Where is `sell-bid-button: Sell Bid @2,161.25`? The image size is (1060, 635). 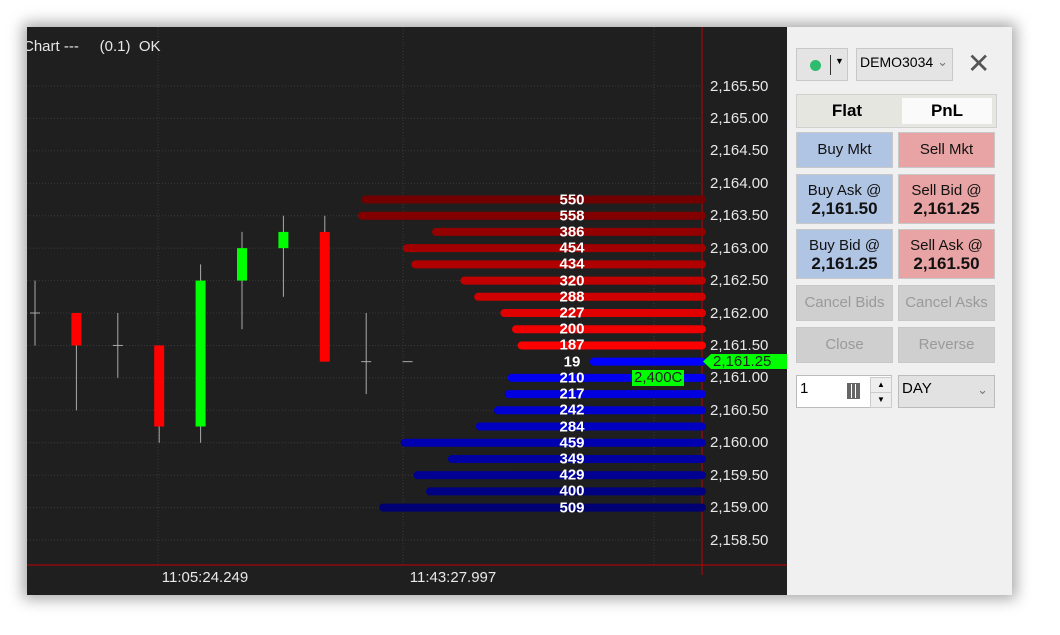 sell-bid-button: Sell Bid @2,161.25 is located at coordinates (946, 199).